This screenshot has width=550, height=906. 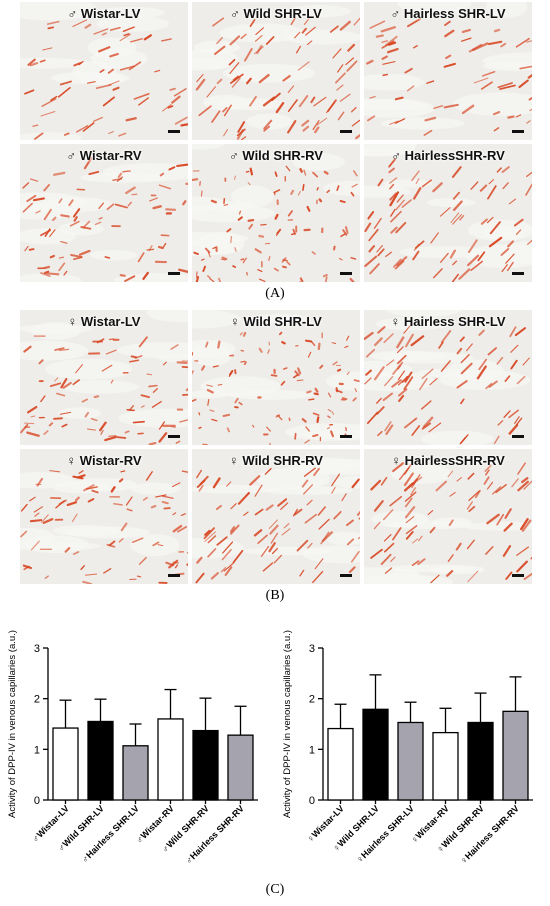 I want to click on micrograph-tile: ♀ Hairless SHR-LV, so click(x=448, y=377).